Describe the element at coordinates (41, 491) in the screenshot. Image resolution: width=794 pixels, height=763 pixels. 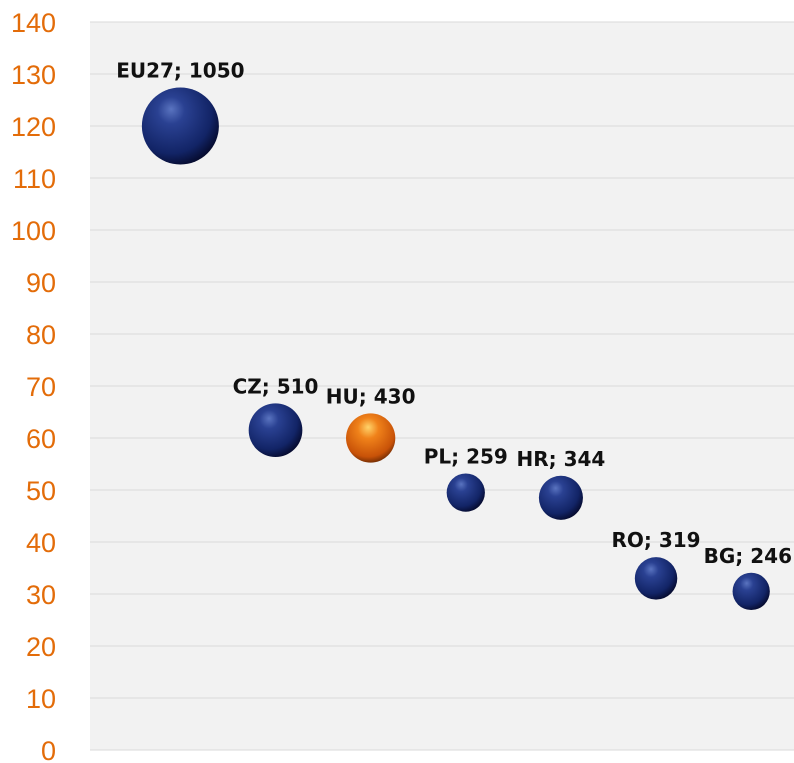
I see `y-tick-label: 50` at that location.